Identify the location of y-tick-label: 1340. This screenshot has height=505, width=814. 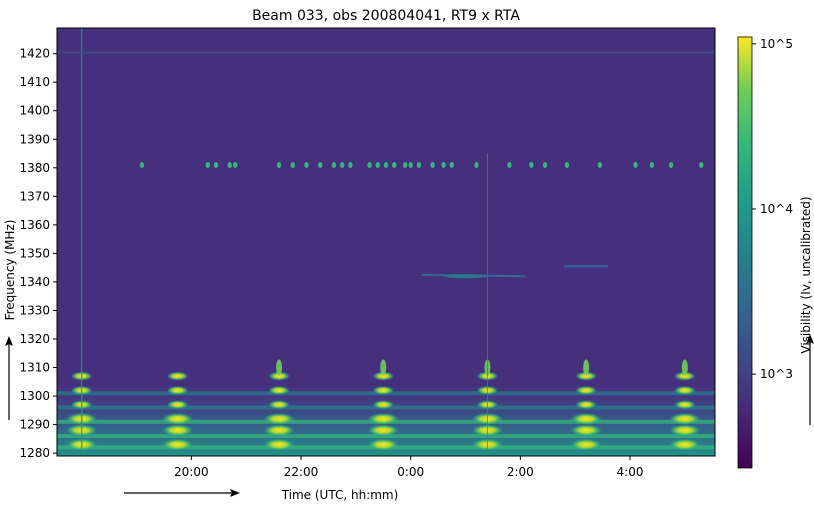
(34, 282).